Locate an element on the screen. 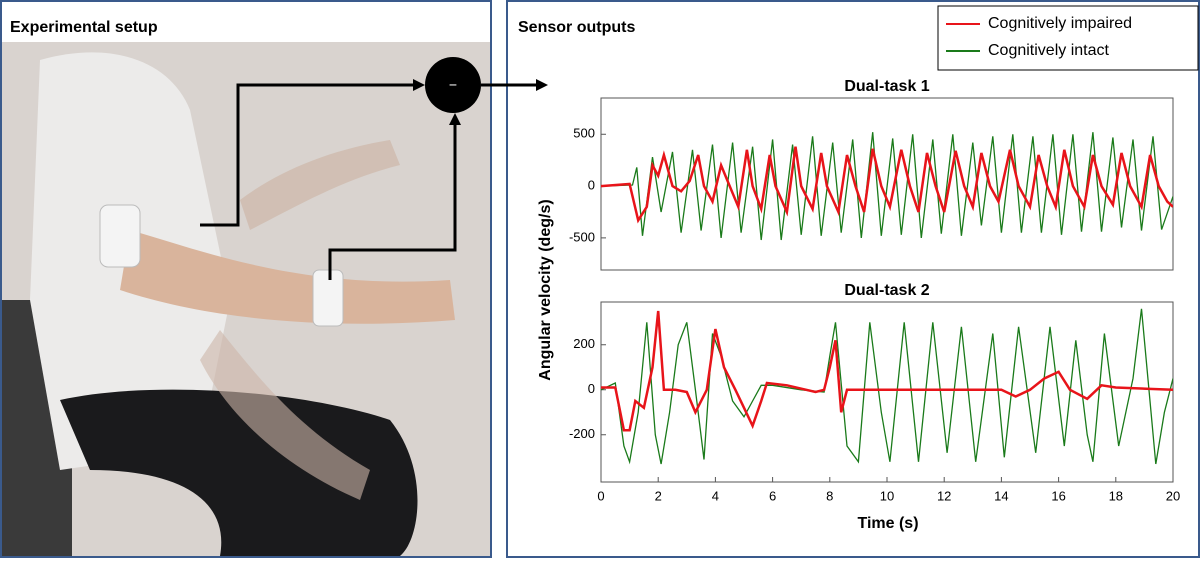 Image resolution: width=1200 pixels, height=563 pixels. x-tick-label: 18 is located at coordinates (1116, 495).